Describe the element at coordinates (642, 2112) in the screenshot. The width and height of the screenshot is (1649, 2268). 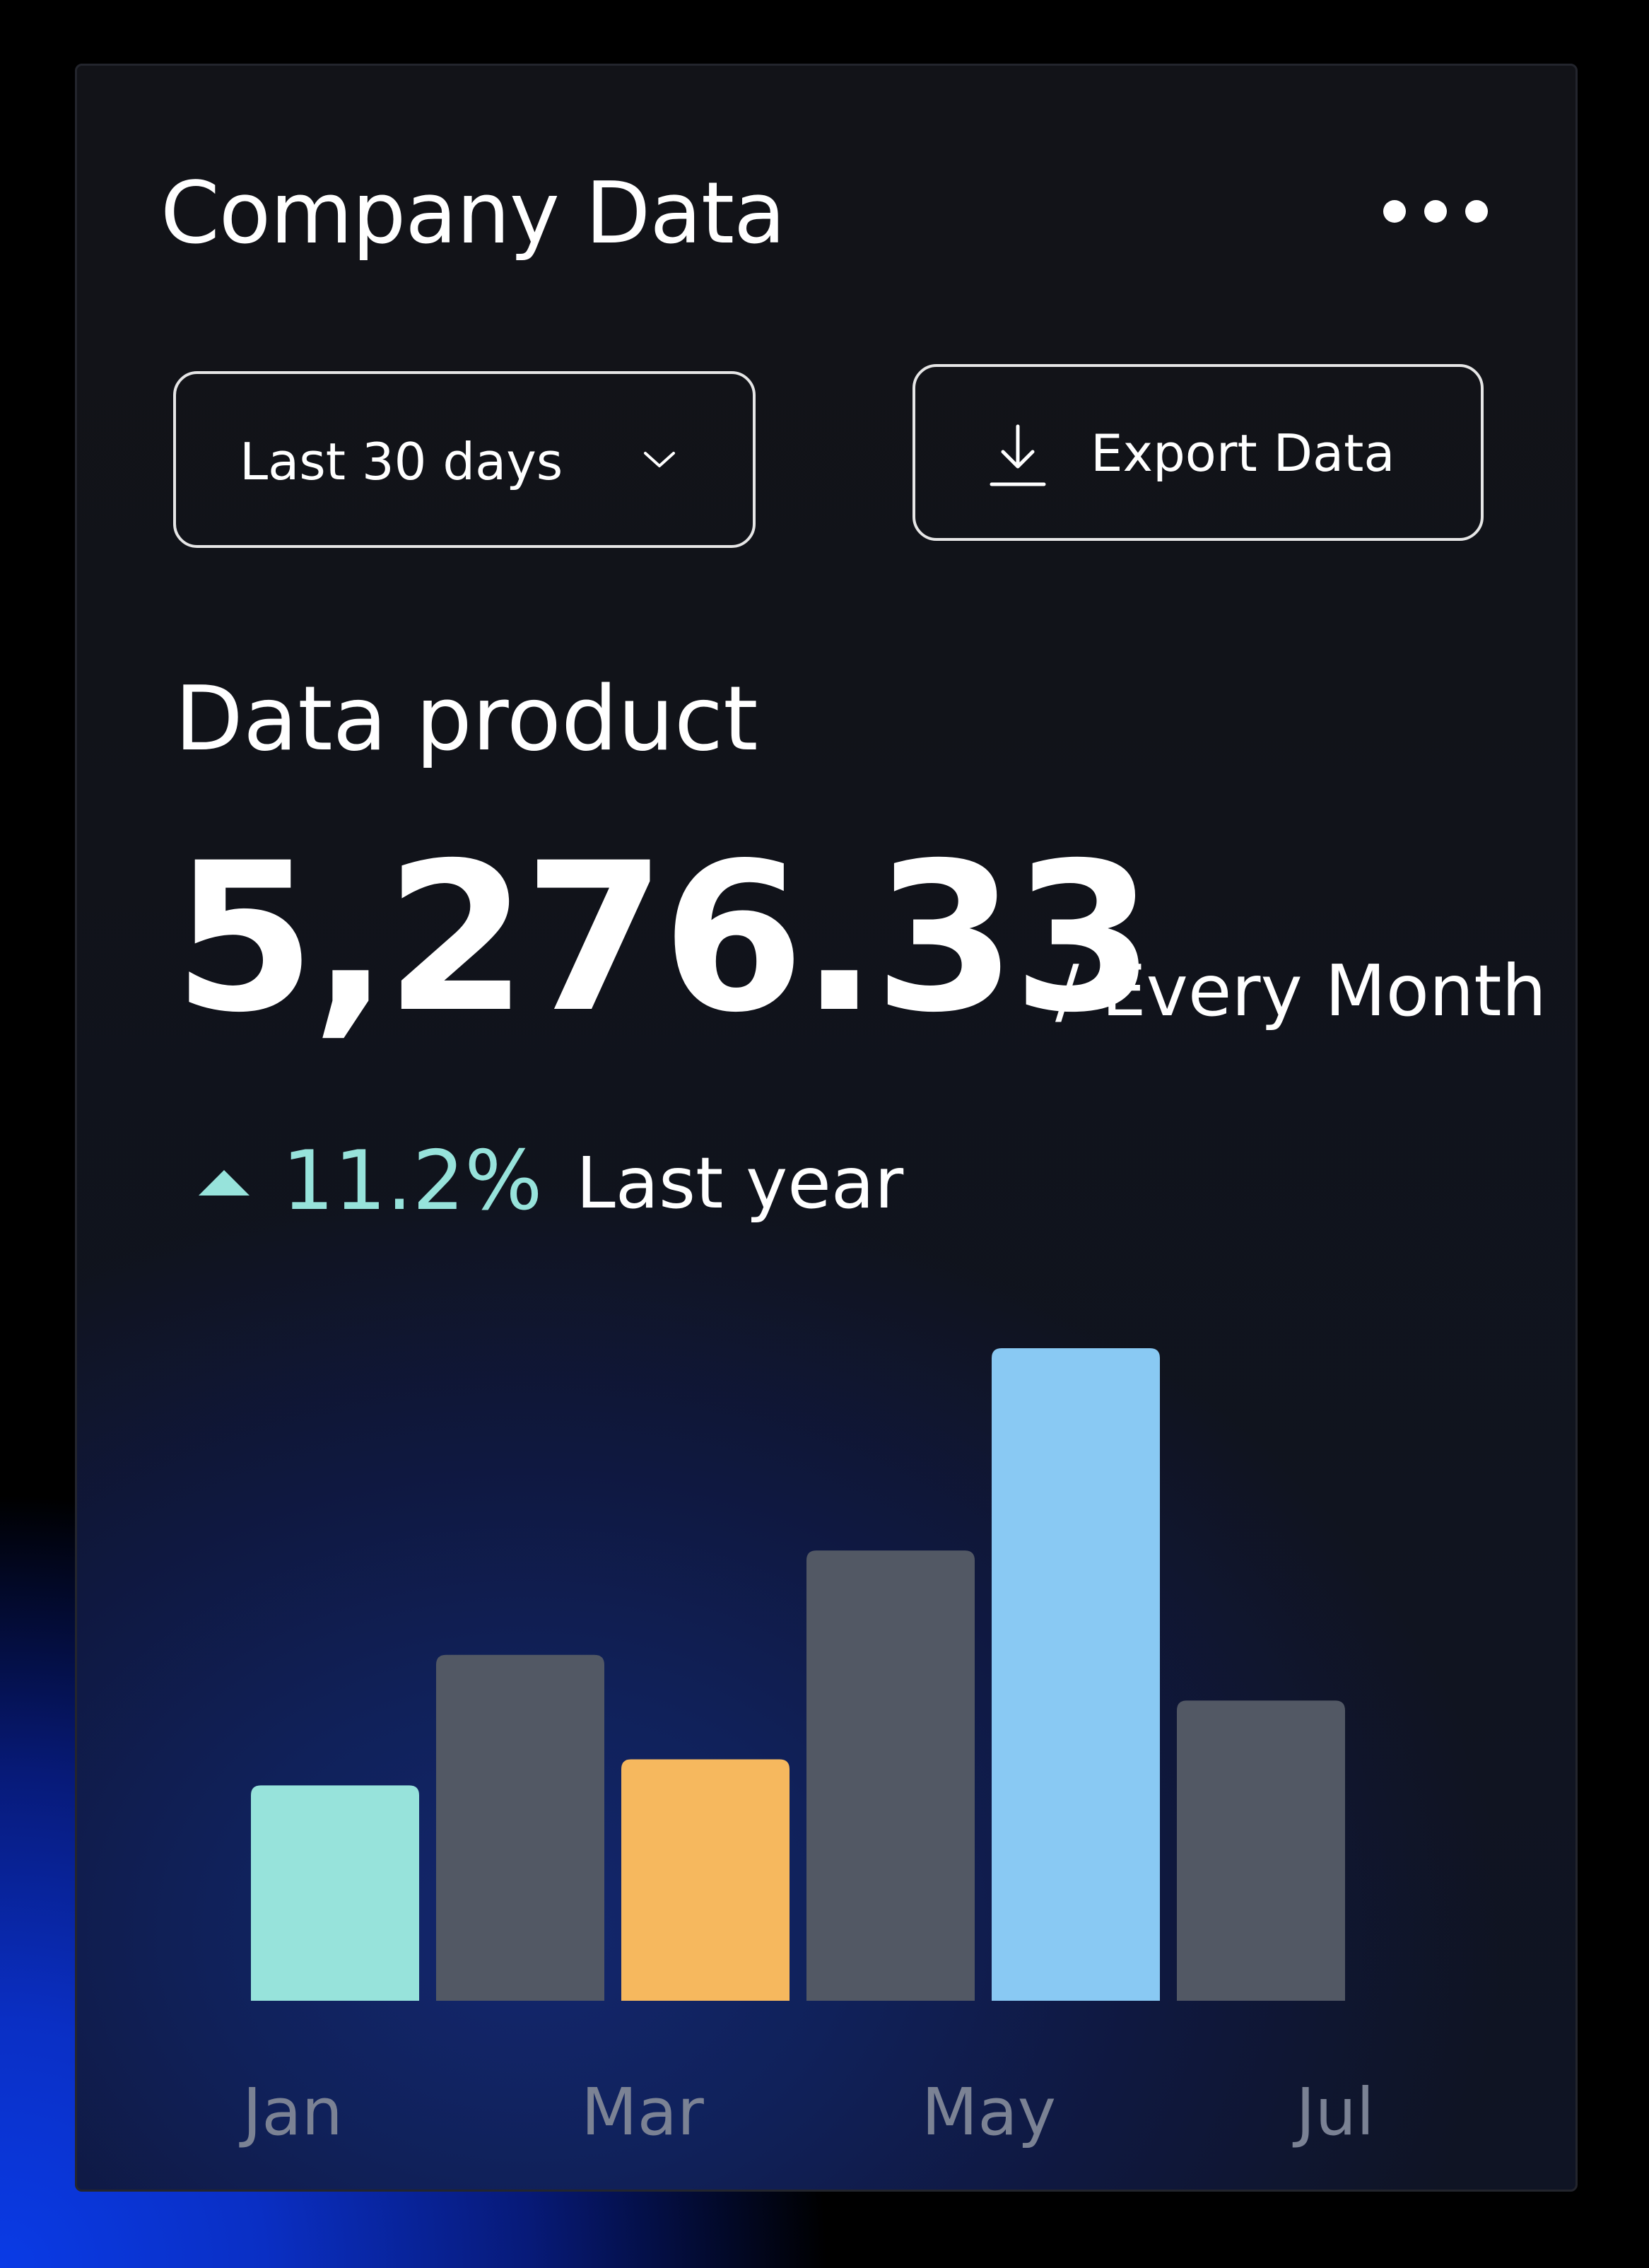
I see `x-tick-label: Mar` at that location.